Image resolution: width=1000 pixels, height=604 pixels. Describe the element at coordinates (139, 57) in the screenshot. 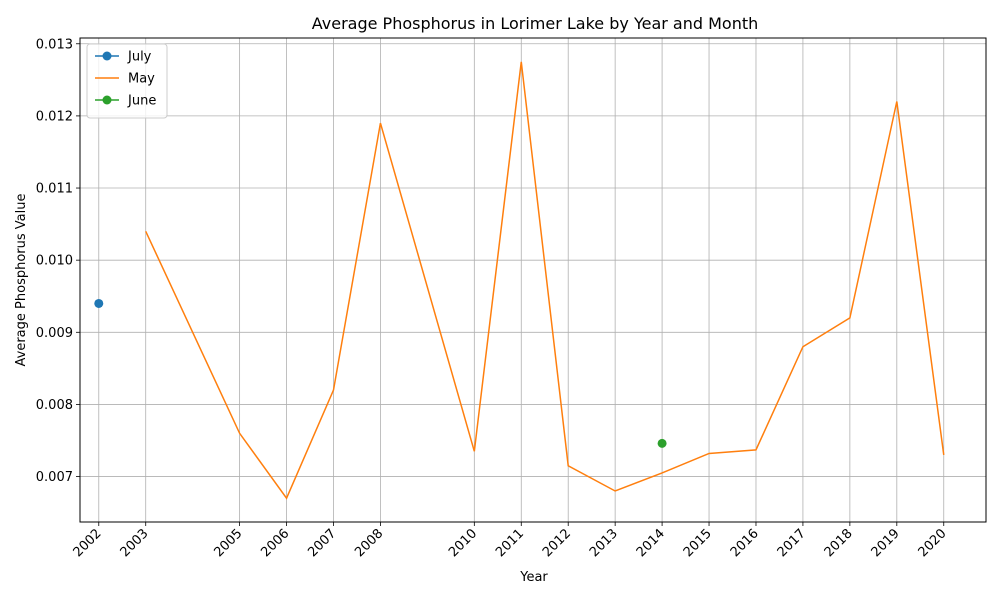

I see `legend-label-july: July` at that location.